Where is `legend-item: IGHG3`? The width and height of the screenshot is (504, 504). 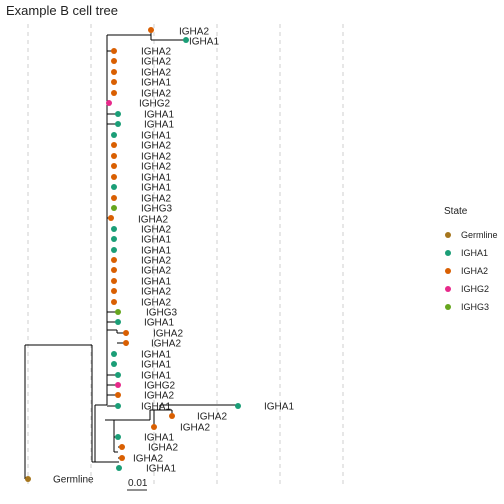 legend-item: IGHG3 is located at coordinates (471, 307).